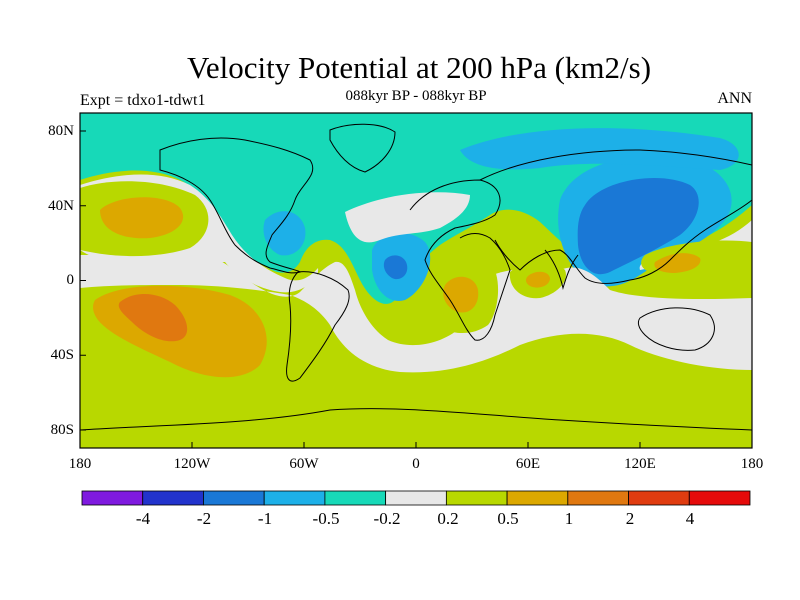  What do you see at coordinates (416, 96) in the screenshot?
I see `map-subtitle: 088kyr BP - 088kyr BP` at bounding box center [416, 96].